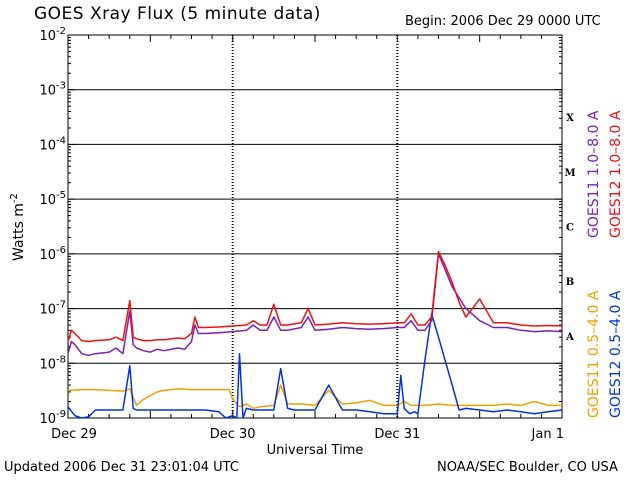 This screenshot has width=640, height=480. I want to click on y-axis-label-exponent: -2, so click(14, 198).